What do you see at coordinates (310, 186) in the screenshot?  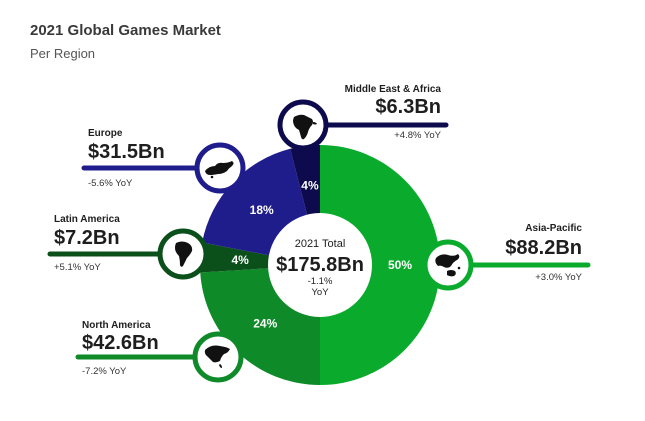 I see `pie-percent-label-middle-east-africa: 4%` at bounding box center [310, 186].